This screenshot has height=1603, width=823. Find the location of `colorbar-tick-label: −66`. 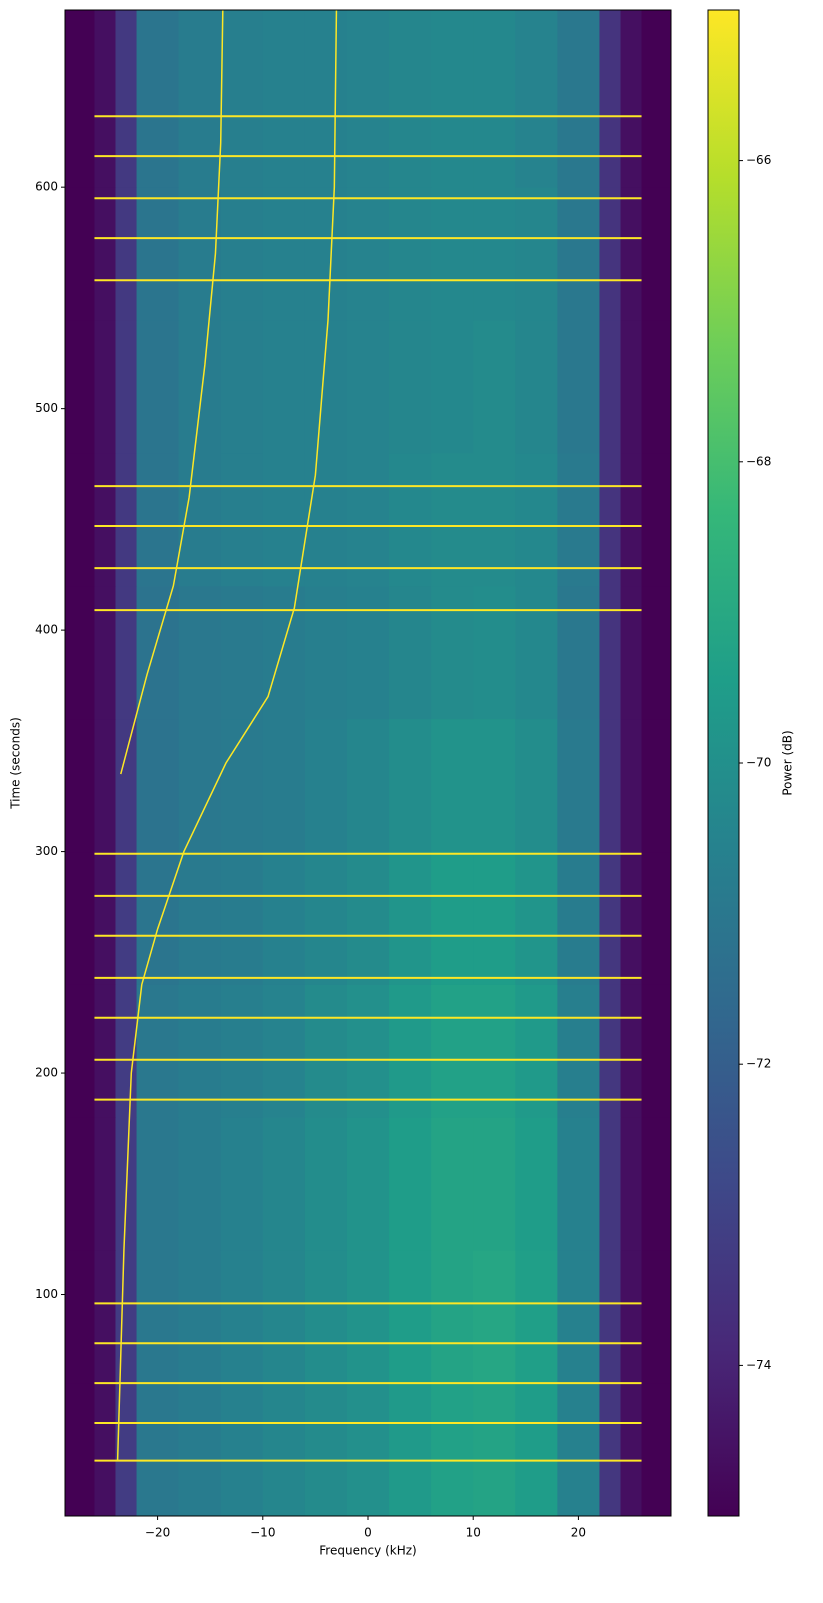

colorbar-tick-label: −66 is located at coordinates (758, 160).